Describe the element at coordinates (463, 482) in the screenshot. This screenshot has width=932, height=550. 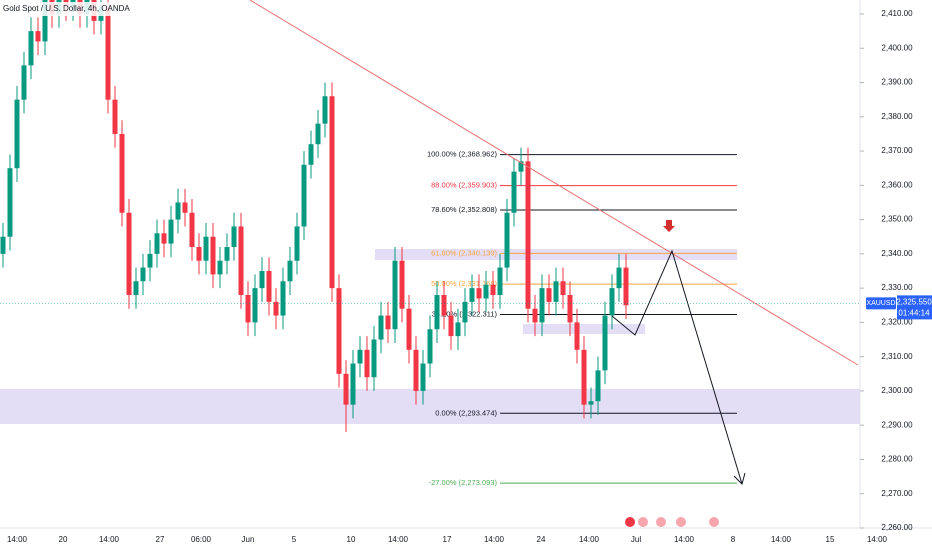
I see `fib-label: -27.00% (2,273.093)` at that location.